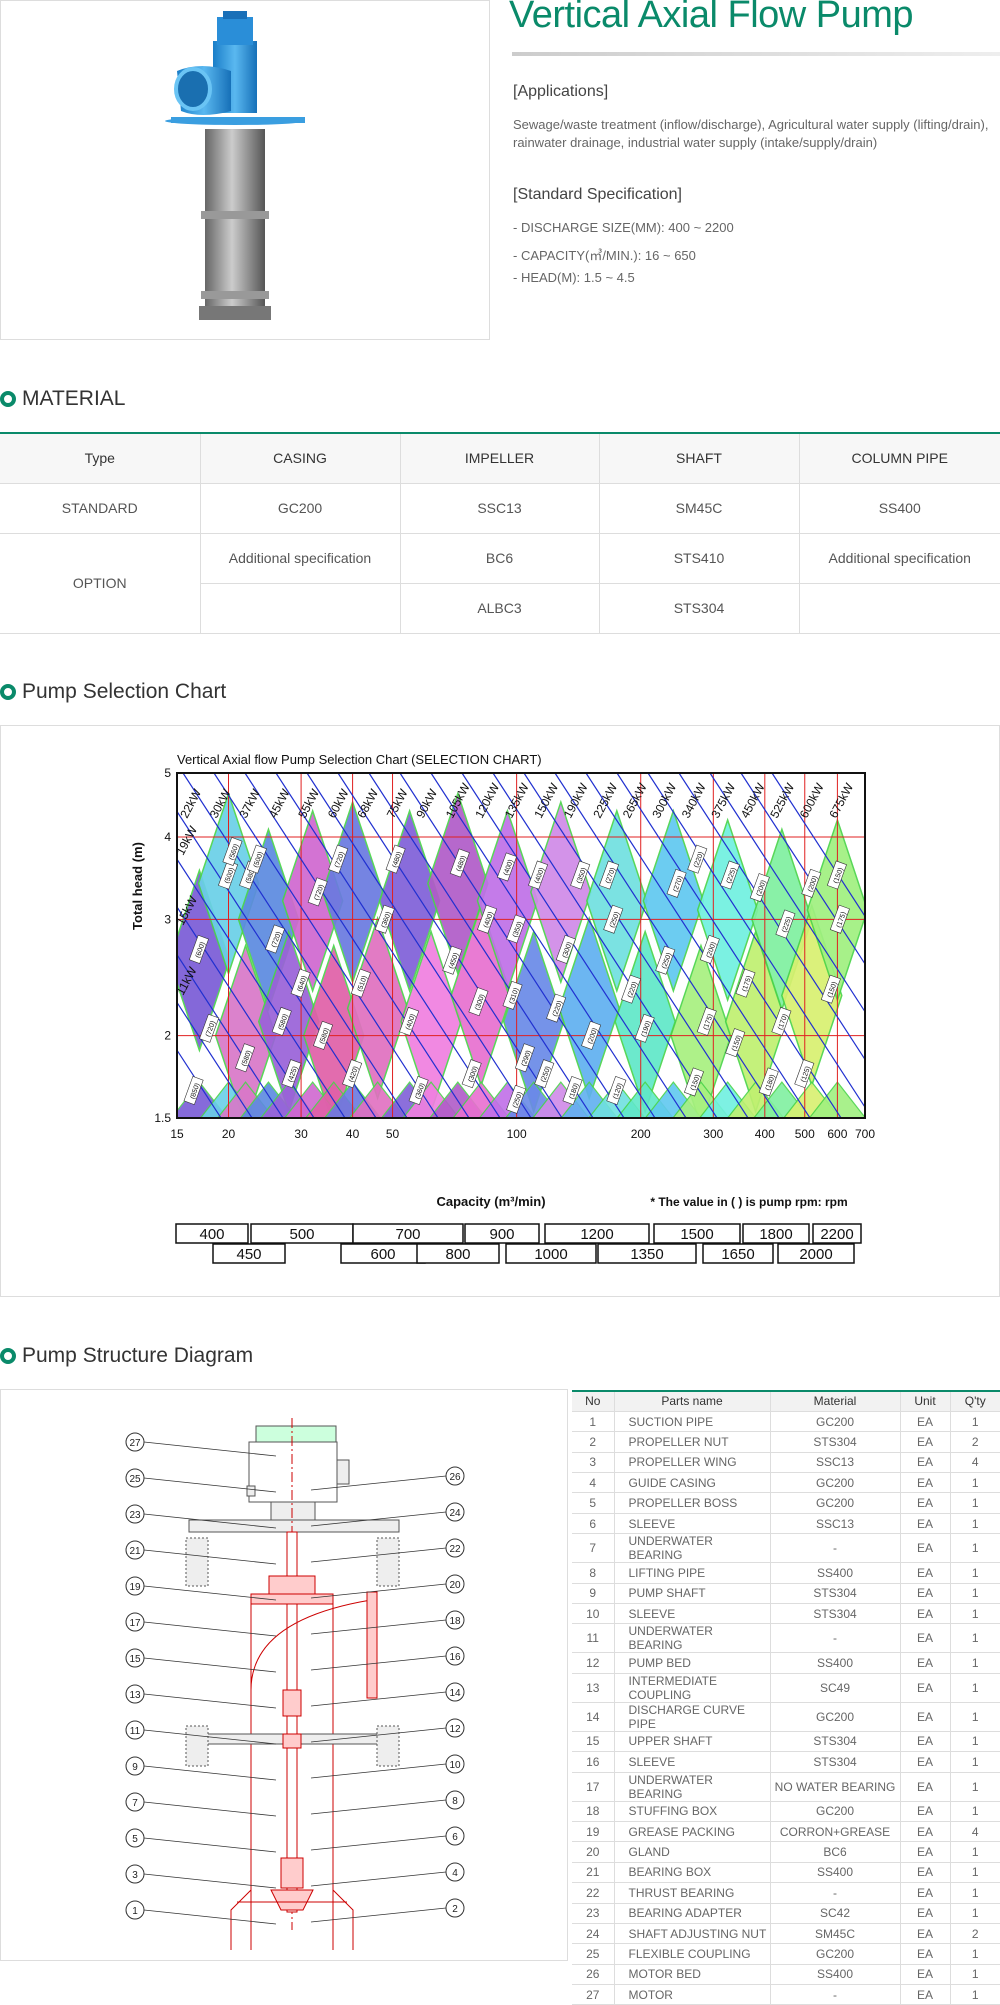 Image resolution: width=1000 pixels, height=2005 pixels. I want to click on x-tick-label: 400, so click(765, 1134).